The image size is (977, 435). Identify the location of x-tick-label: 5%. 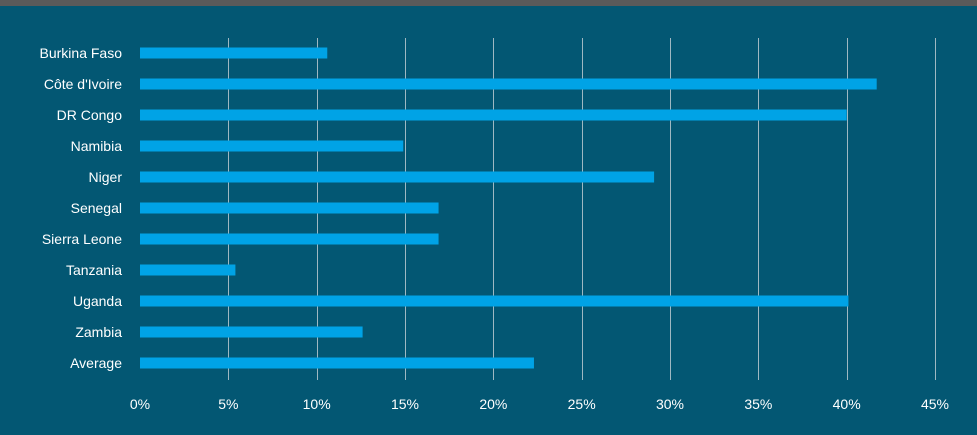
(228, 404).